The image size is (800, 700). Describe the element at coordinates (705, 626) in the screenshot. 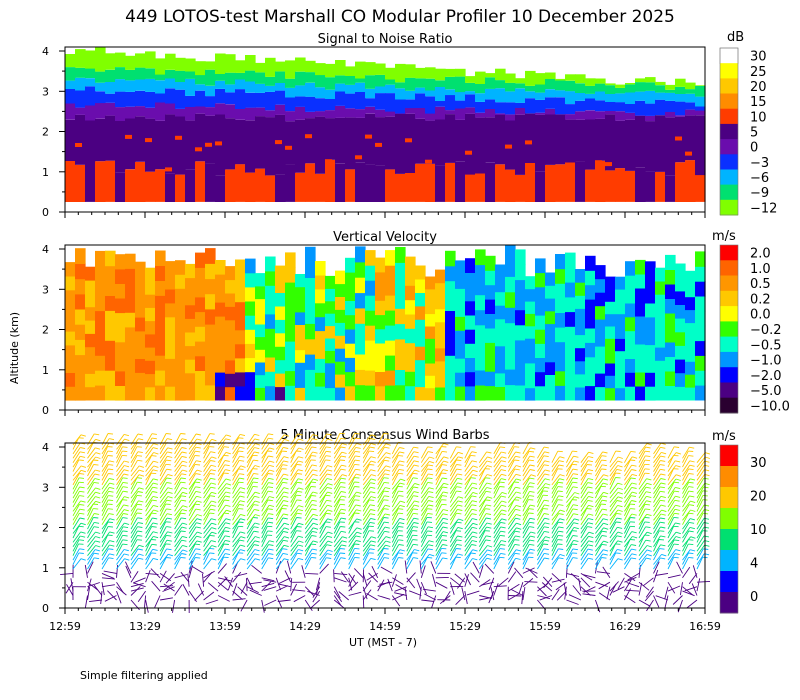

I see `x-tick-label: 16:59` at that location.